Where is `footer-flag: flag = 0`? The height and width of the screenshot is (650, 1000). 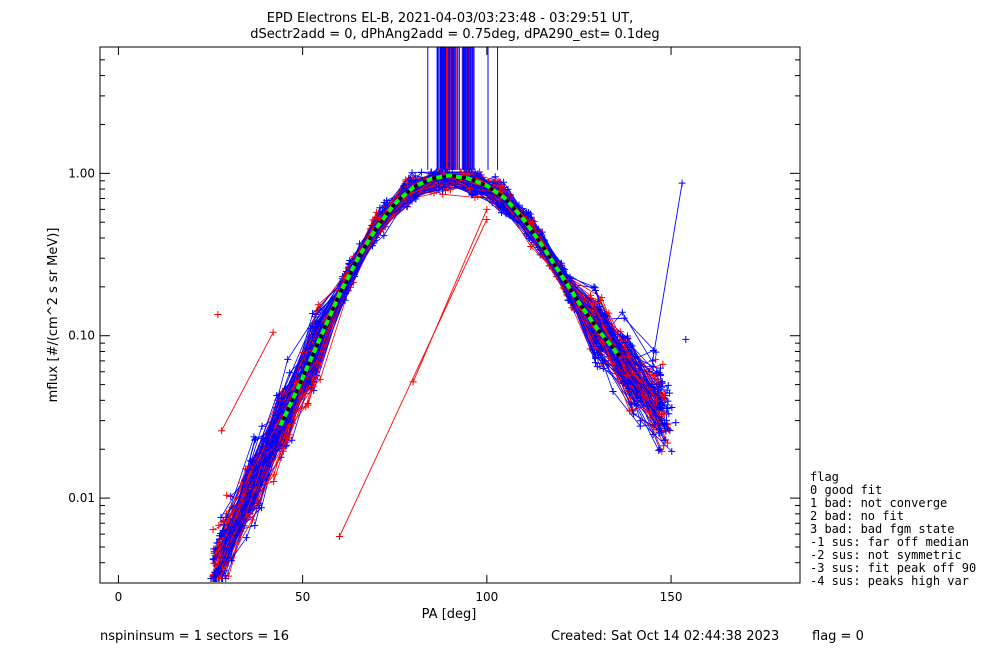 footer-flag: flag = 0 is located at coordinates (838, 636).